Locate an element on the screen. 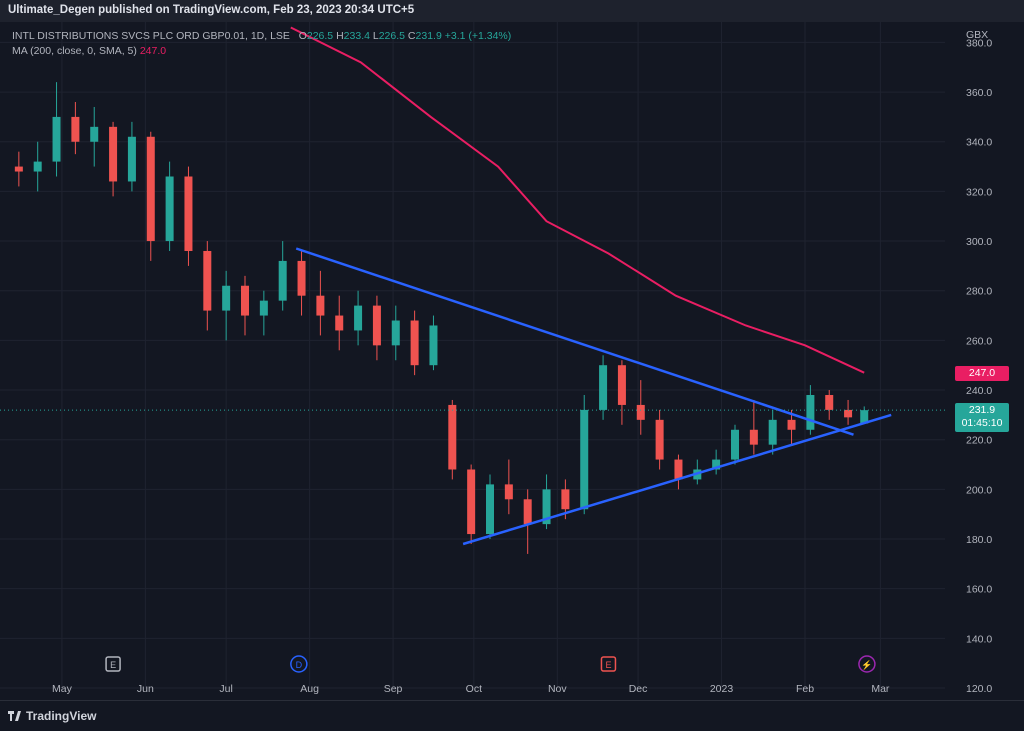 This screenshot has height=731, width=1024. price-tick-label: 240.0 is located at coordinates (979, 391).